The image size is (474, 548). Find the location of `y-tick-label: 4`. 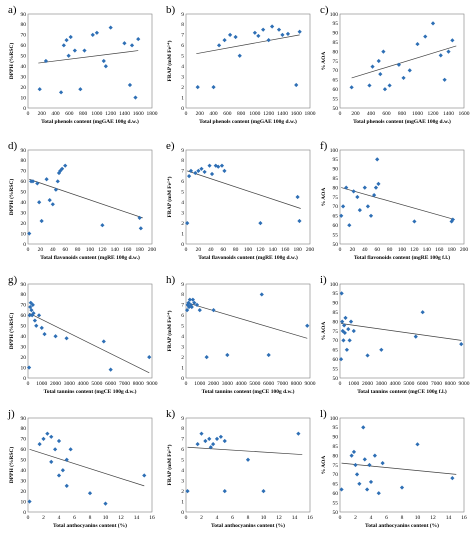

y-tick-label: 4 is located at coordinates (182, 337).